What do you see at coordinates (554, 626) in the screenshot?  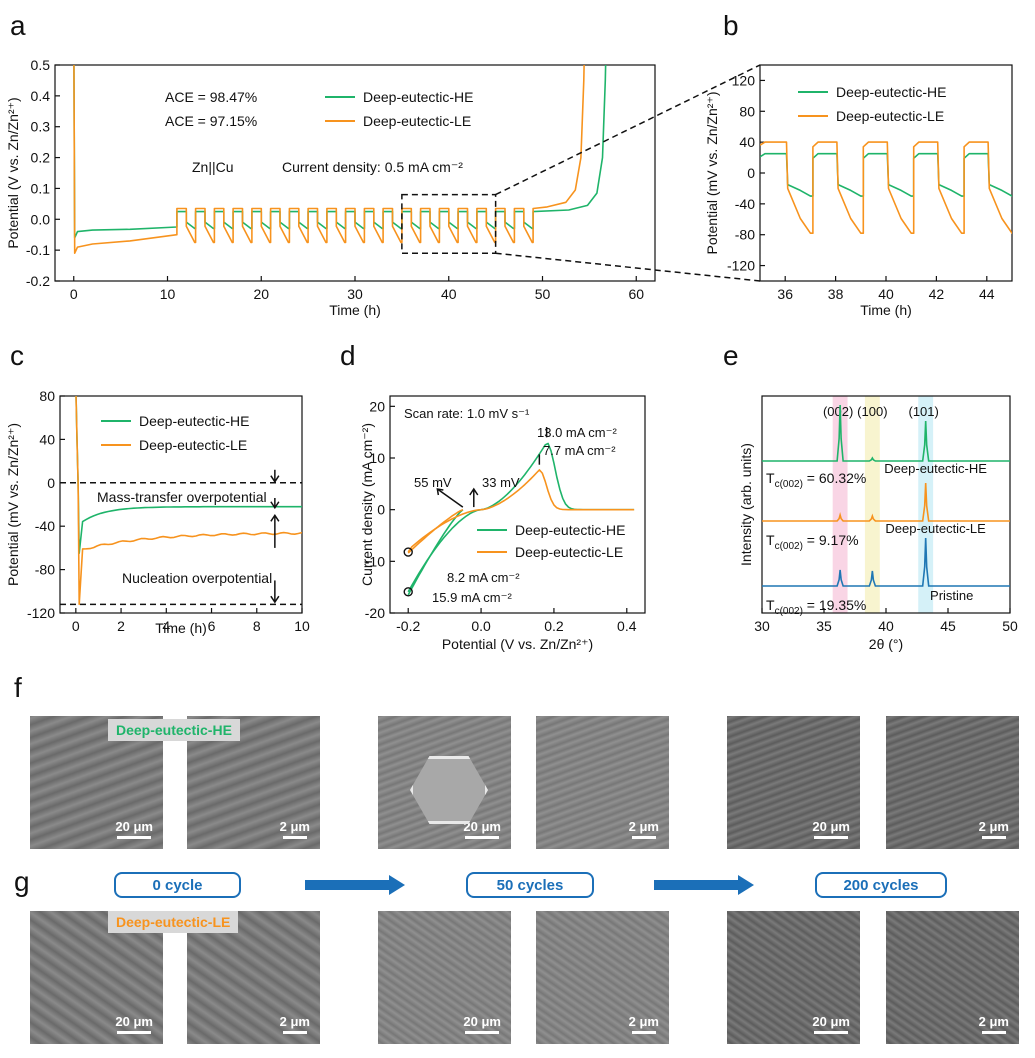 I see `x-tick-label: 0.2` at bounding box center [554, 626].